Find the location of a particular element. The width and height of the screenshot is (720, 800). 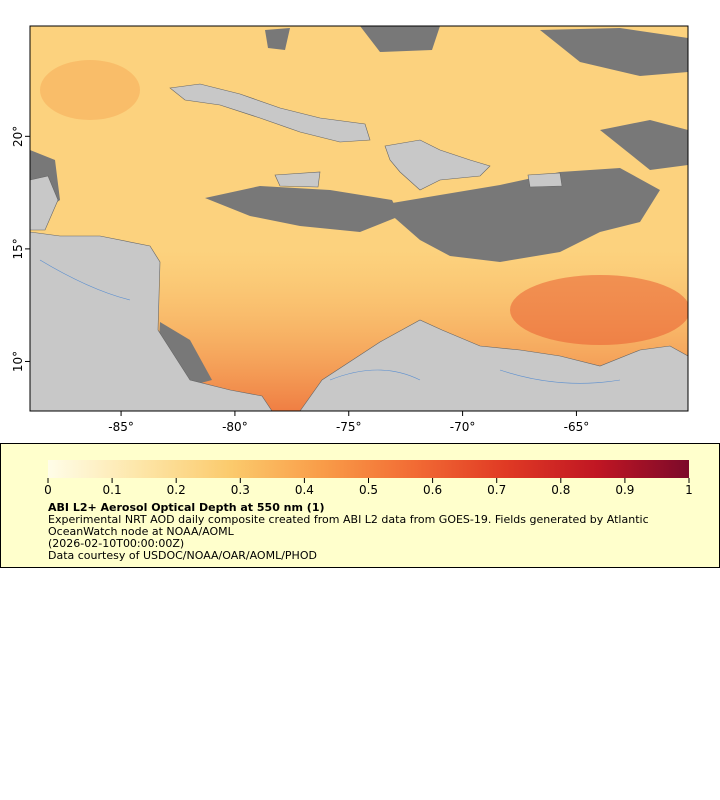

x-tick-label: -80° is located at coordinates (235, 427).